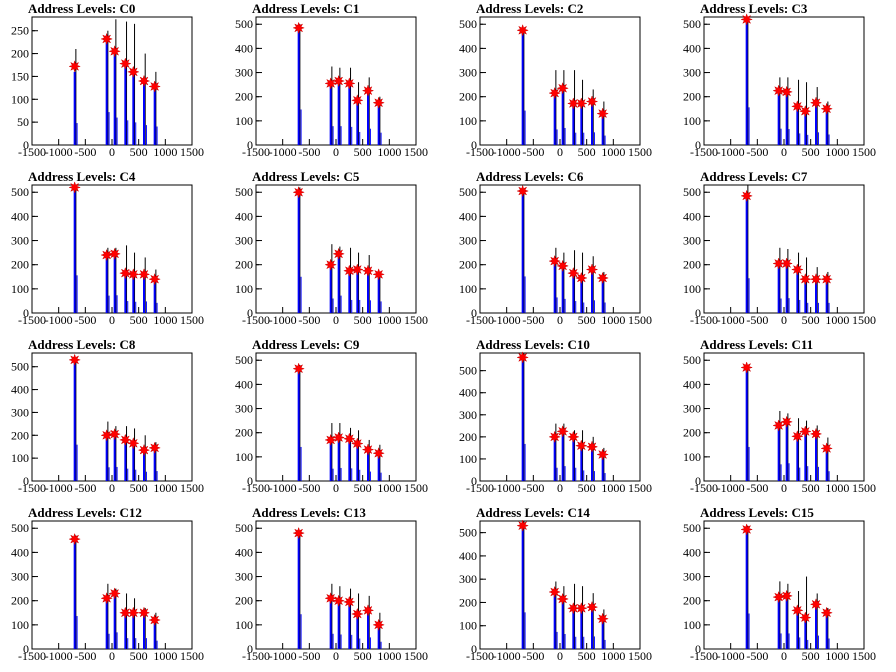 Image resolution: width=896 pixels, height=672 pixels. Describe the element at coordinates (530, 176) in the screenshot. I see `chart-title: Address Levels: C6` at that location.